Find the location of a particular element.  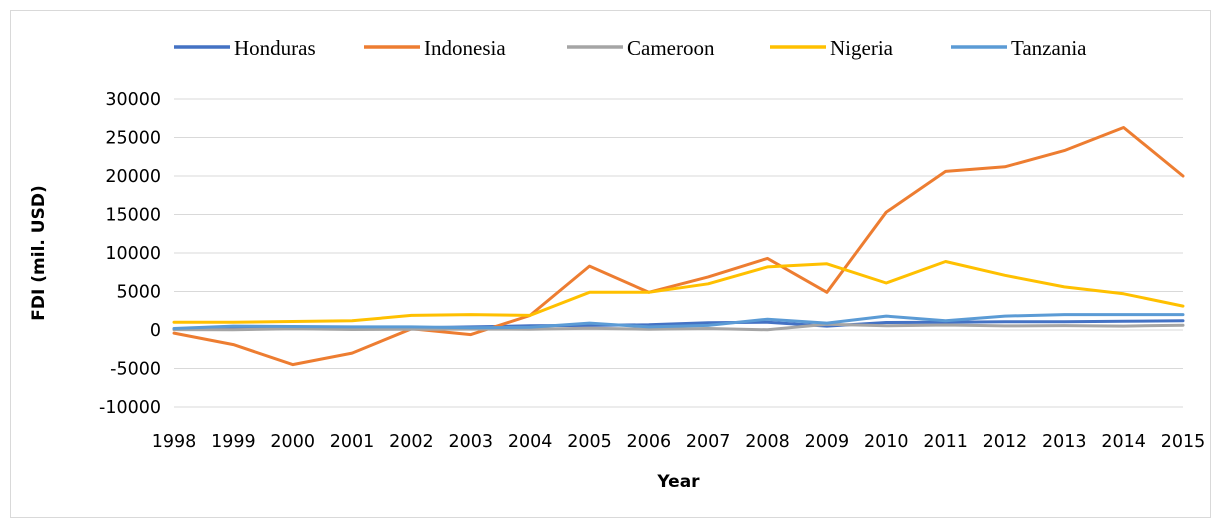

y-tick-label: 30000 is located at coordinates (133, 100).